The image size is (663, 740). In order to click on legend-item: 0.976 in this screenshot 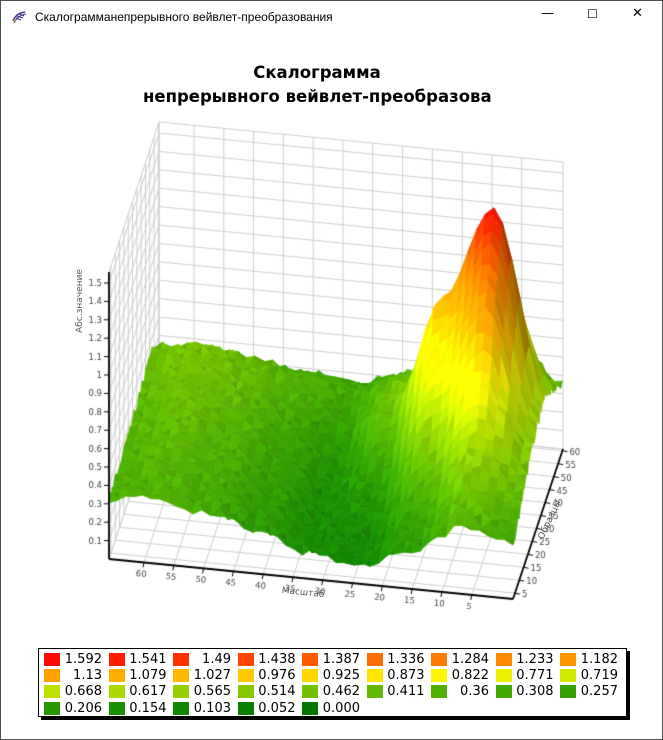, I will do `click(270, 675)`.